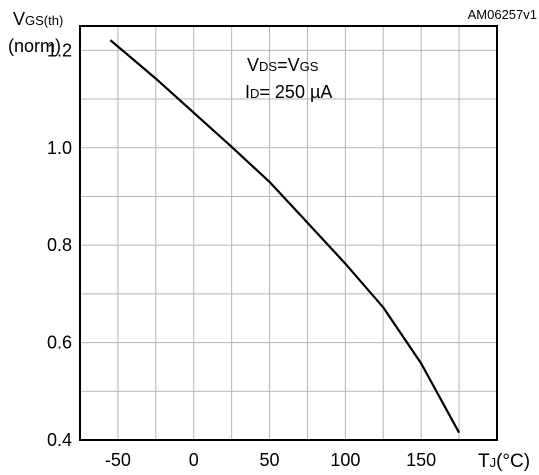 This screenshot has width=539, height=475. Describe the element at coordinates (59, 148) in the screenshot. I see `y-tick-label: 1.0` at that location.